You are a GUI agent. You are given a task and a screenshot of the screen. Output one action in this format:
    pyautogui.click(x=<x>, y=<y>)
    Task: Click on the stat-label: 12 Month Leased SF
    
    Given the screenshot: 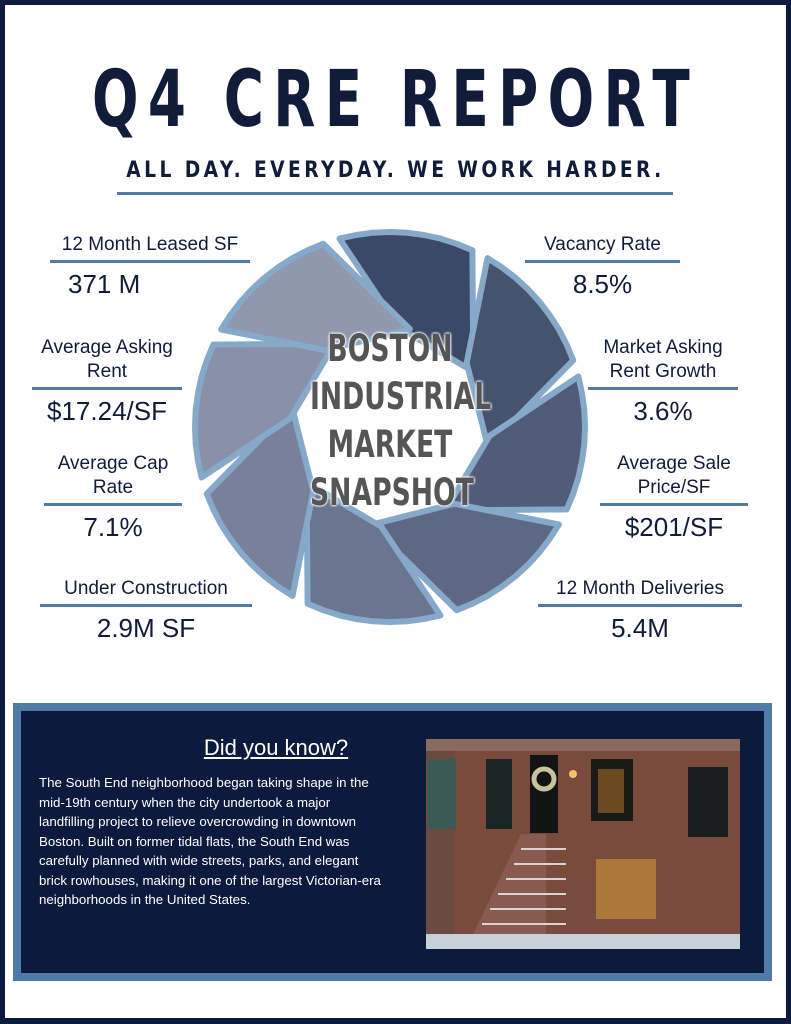 What is the action you would take?
    pyautogui.click(x=150, y=248)
    